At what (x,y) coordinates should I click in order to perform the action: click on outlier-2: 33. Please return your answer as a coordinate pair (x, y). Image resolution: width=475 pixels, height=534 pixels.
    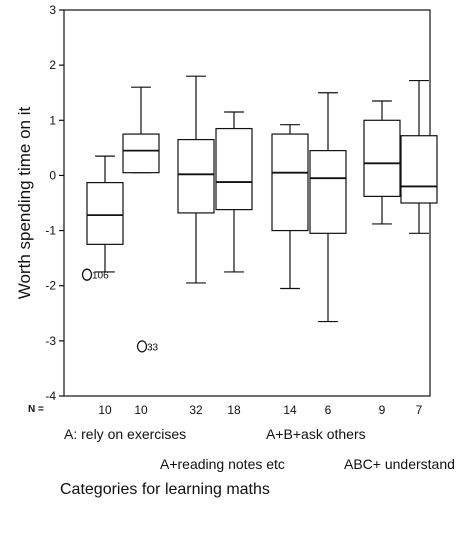
    Looking at the image, I should click on (147, 346).